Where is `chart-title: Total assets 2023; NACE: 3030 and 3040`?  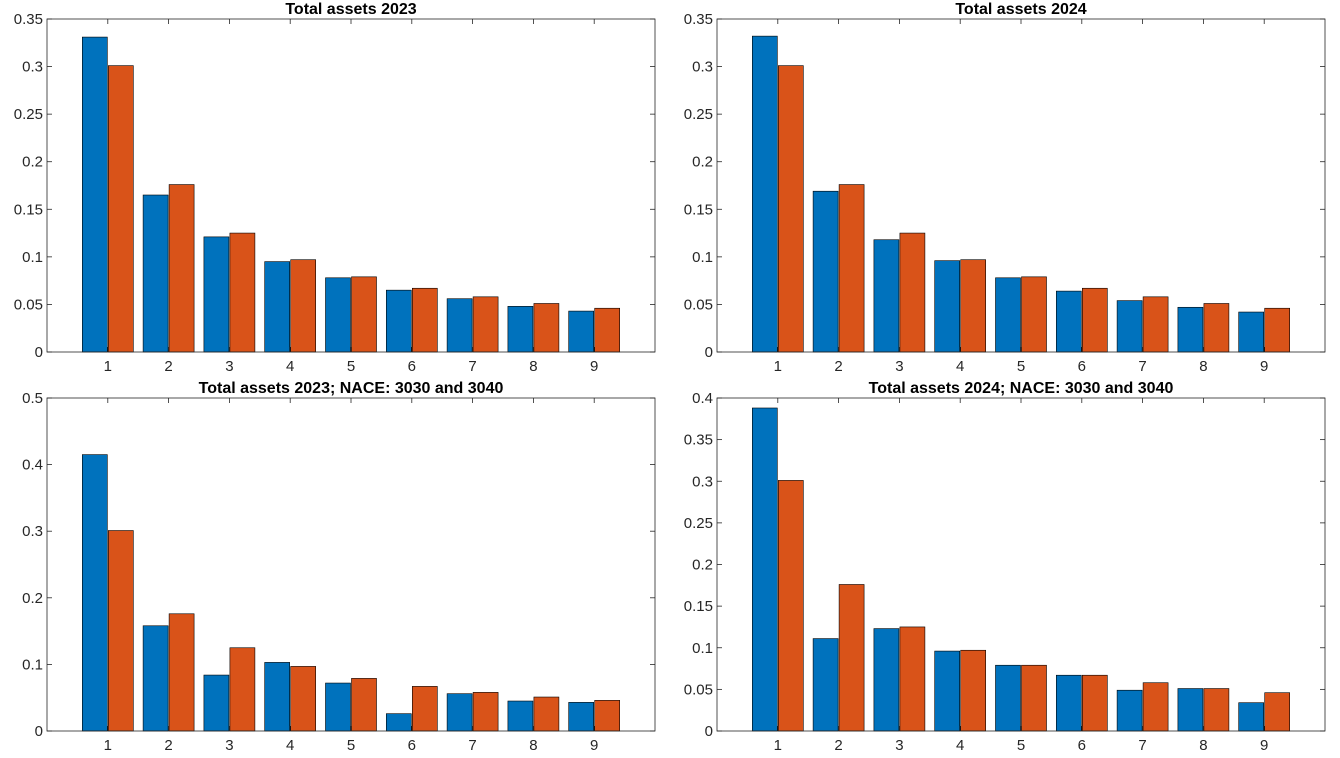 chart-title: Total assets 2023; NACE: 3030 and 3040 is located at coordinates (351, 388).